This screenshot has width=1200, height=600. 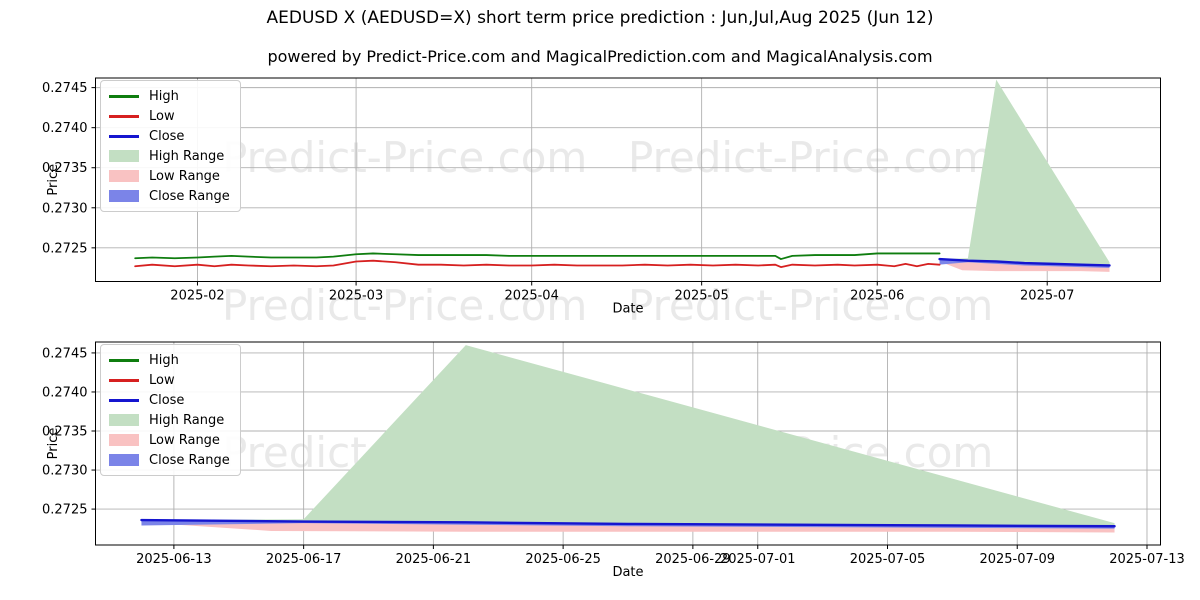 I want to click on low-line, so click(x=537, y=263).